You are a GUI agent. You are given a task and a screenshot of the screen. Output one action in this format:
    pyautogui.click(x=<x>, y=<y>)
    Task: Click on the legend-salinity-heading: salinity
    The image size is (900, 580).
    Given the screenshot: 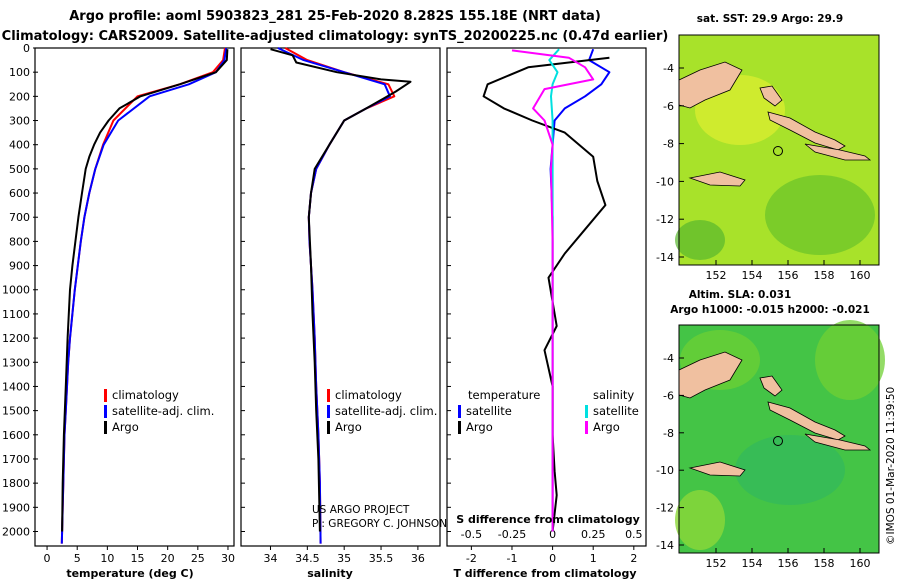 What is the action you would take?
    pyautogui.click(x=613, y=395)
    